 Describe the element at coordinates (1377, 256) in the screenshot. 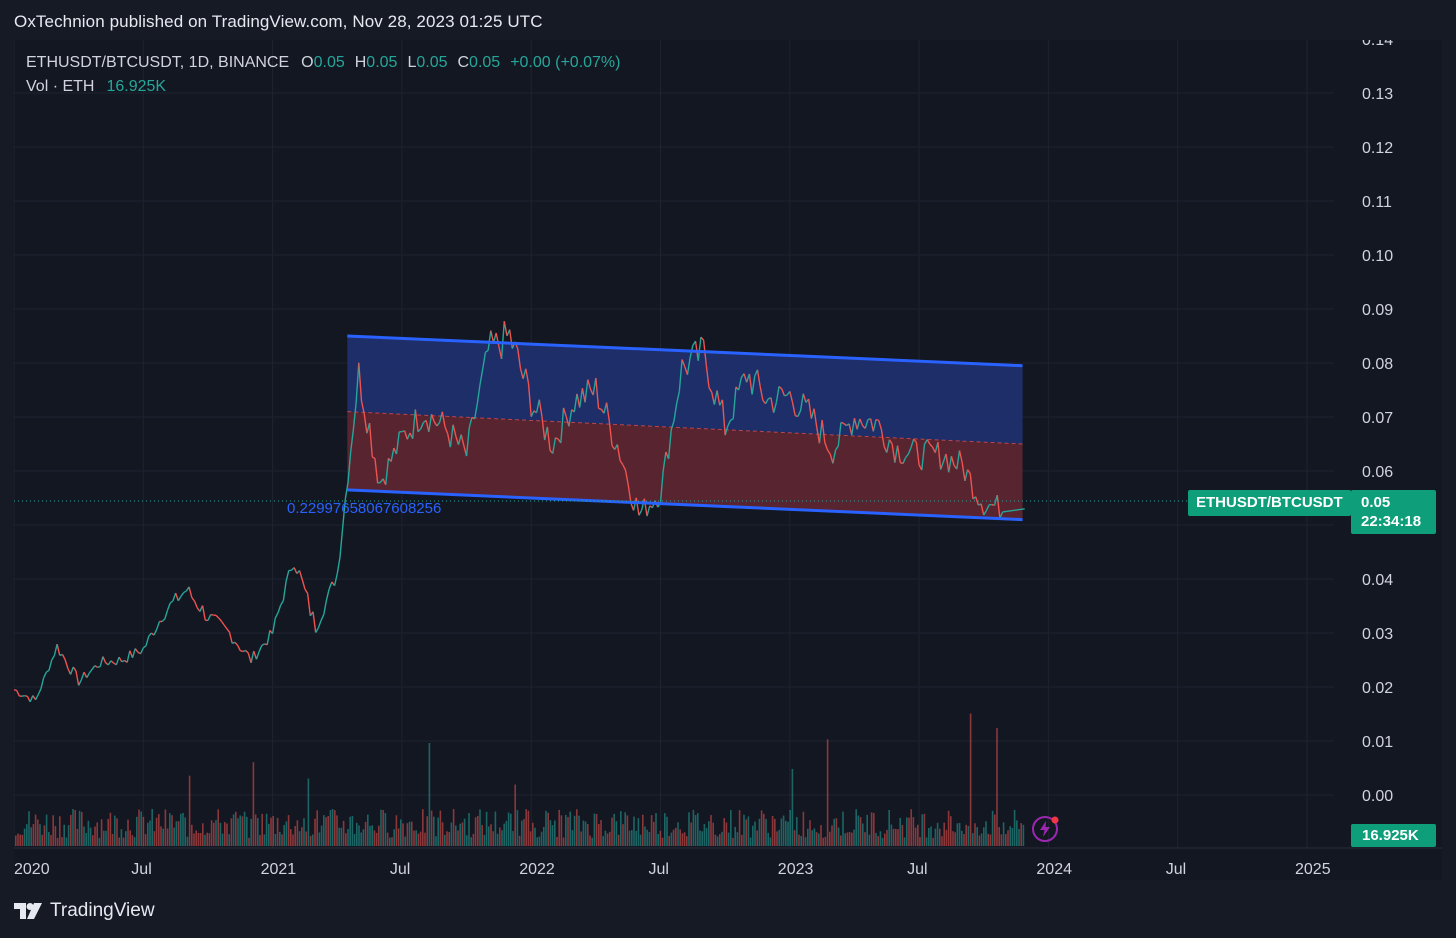

I see `y-tick-label: 0.10` at that location.